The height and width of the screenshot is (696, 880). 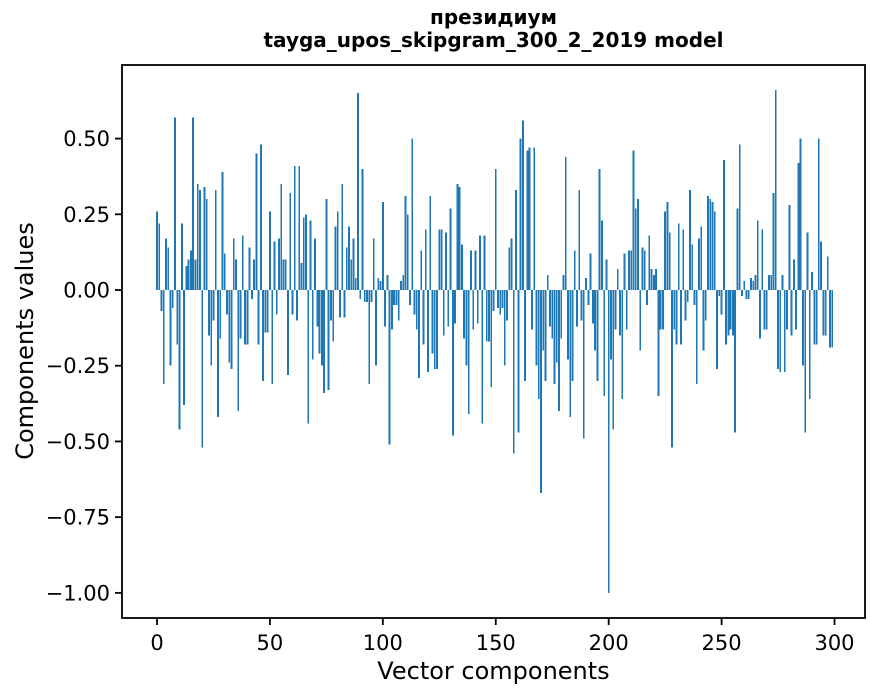 What do you see at coordinates (78, 442) in the screenshot?
I see `y-tick-label: −0.50` at bounding box center [78, 442].